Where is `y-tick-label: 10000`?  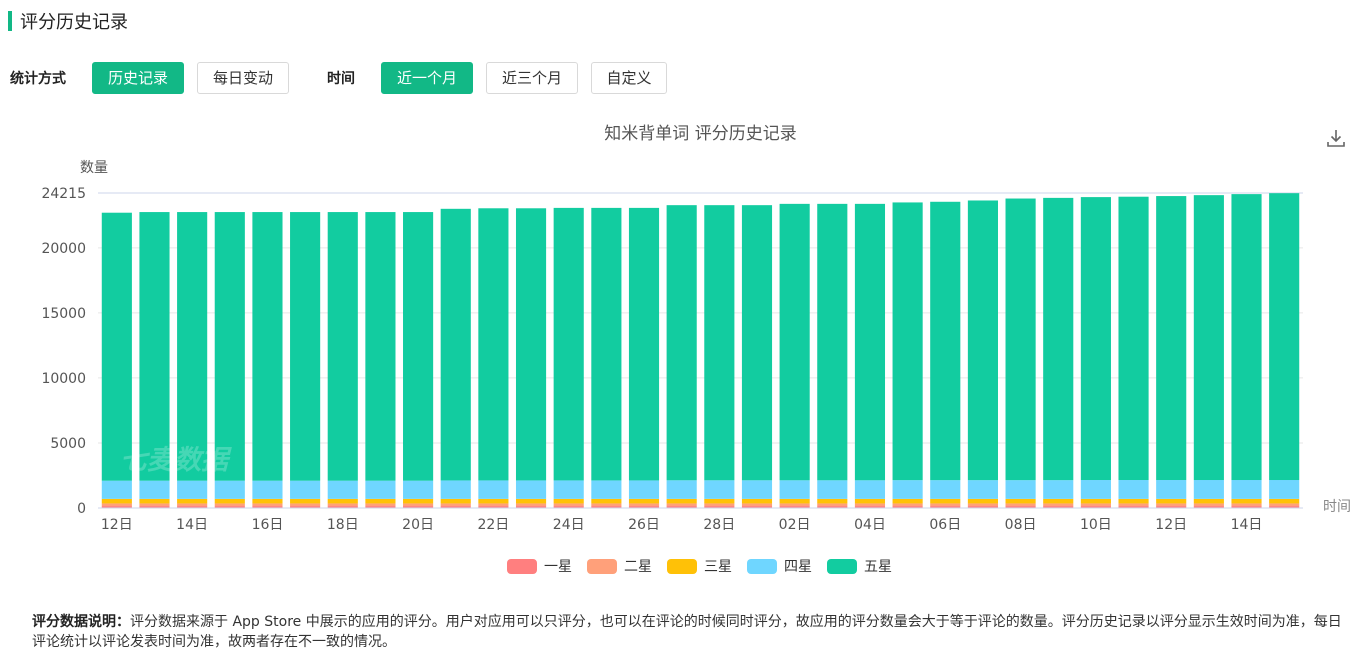
y-tick-label: 10000 is located at coordinates (63, 379).